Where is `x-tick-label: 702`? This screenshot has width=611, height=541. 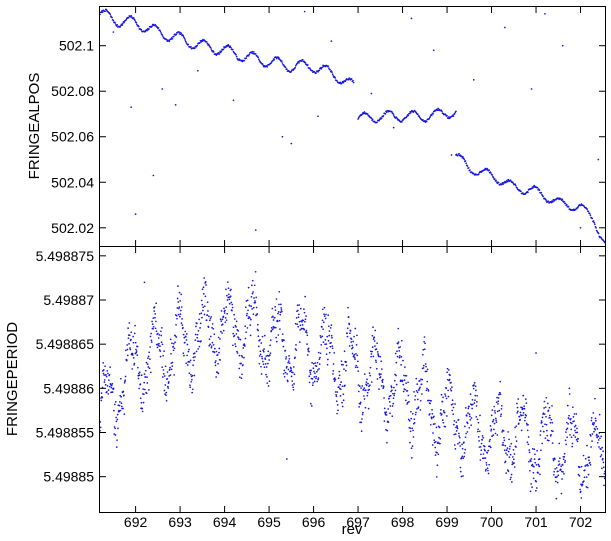 x-tick-label: 702 is located at coordinates (581, 522).